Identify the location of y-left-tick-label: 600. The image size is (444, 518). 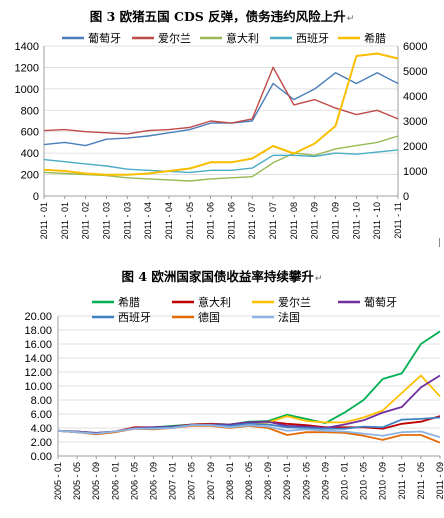
(30, 133).